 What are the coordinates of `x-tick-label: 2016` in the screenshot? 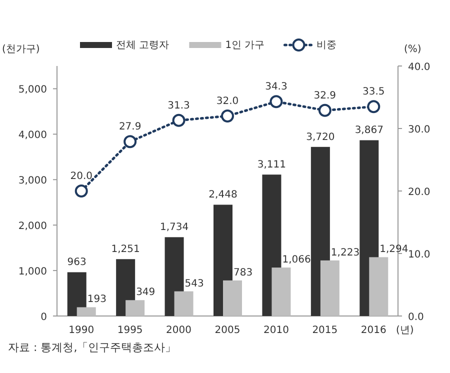 It's located at (373, 330).